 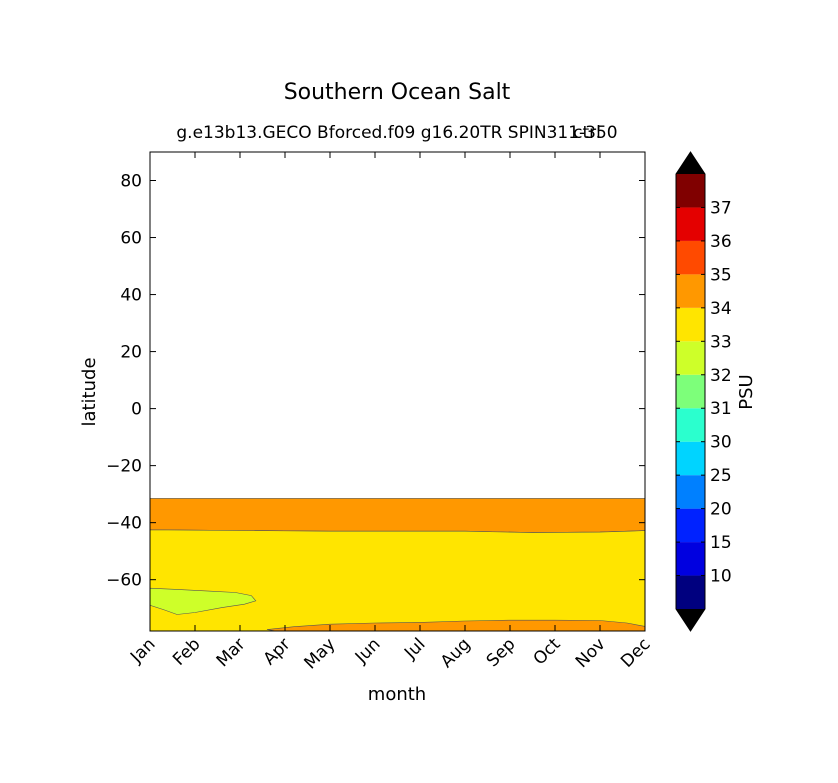 I want to click on colorbar-outline, so click(x=690, y=391).